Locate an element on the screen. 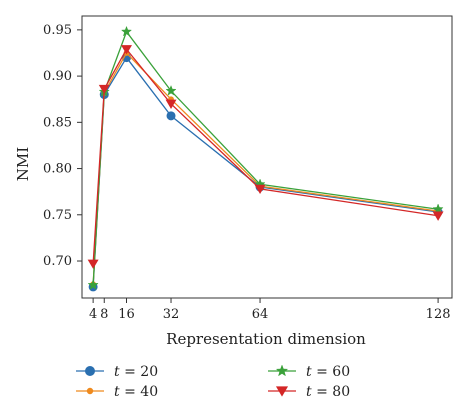 This screenshot has height=416, width=474. legend-label: t = 40 is located at coordinates (136, 392).